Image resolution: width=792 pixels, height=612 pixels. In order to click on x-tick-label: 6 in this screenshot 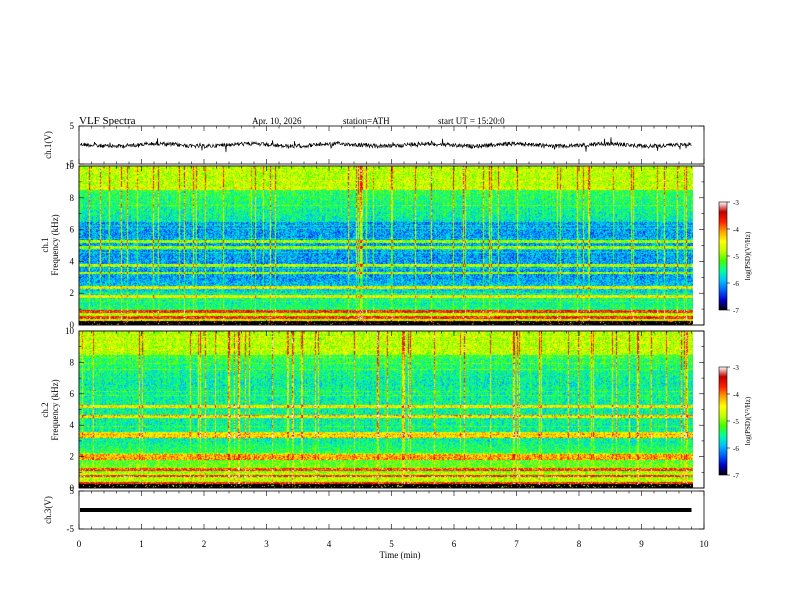, I will do `click(454, 544)`.